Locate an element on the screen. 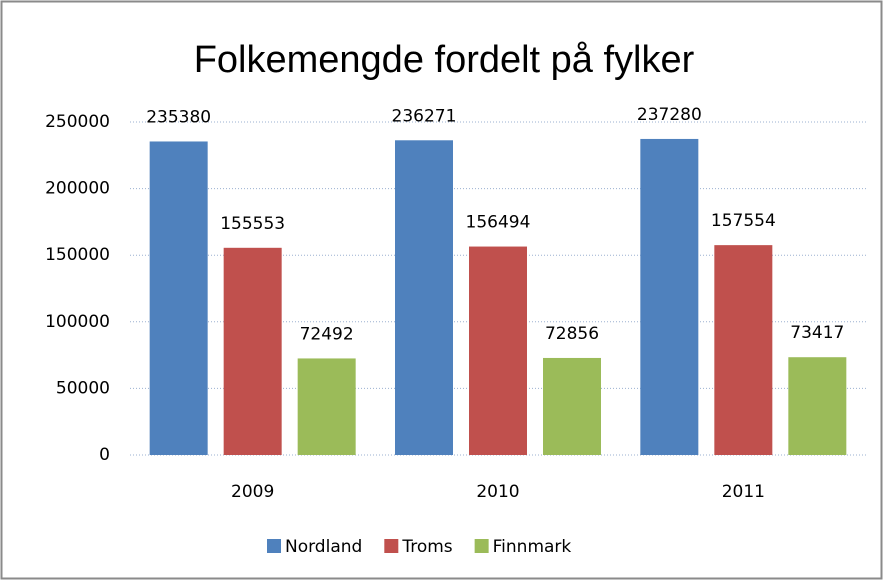 The height and width of the screenshot is (581, 884). y-tick-label: 150000 is located at coordinates (77, 255).